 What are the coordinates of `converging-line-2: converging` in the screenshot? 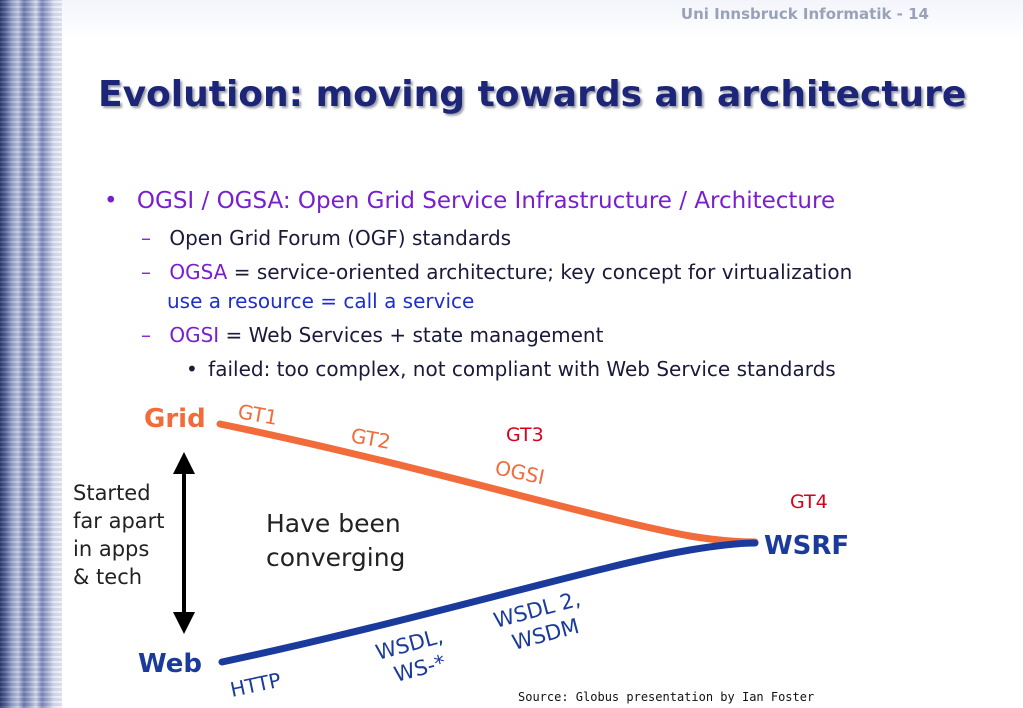 It's located at (335, 557).